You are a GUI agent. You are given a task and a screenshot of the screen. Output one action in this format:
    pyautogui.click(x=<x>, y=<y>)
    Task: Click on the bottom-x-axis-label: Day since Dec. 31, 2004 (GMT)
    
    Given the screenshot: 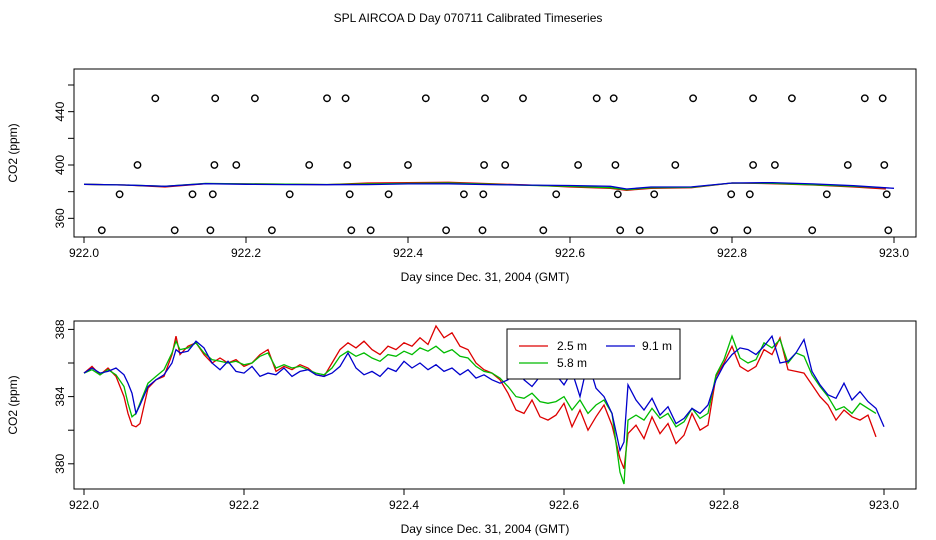 What is the action you would take?
    pyautogui.click(x=485, y=529)
    